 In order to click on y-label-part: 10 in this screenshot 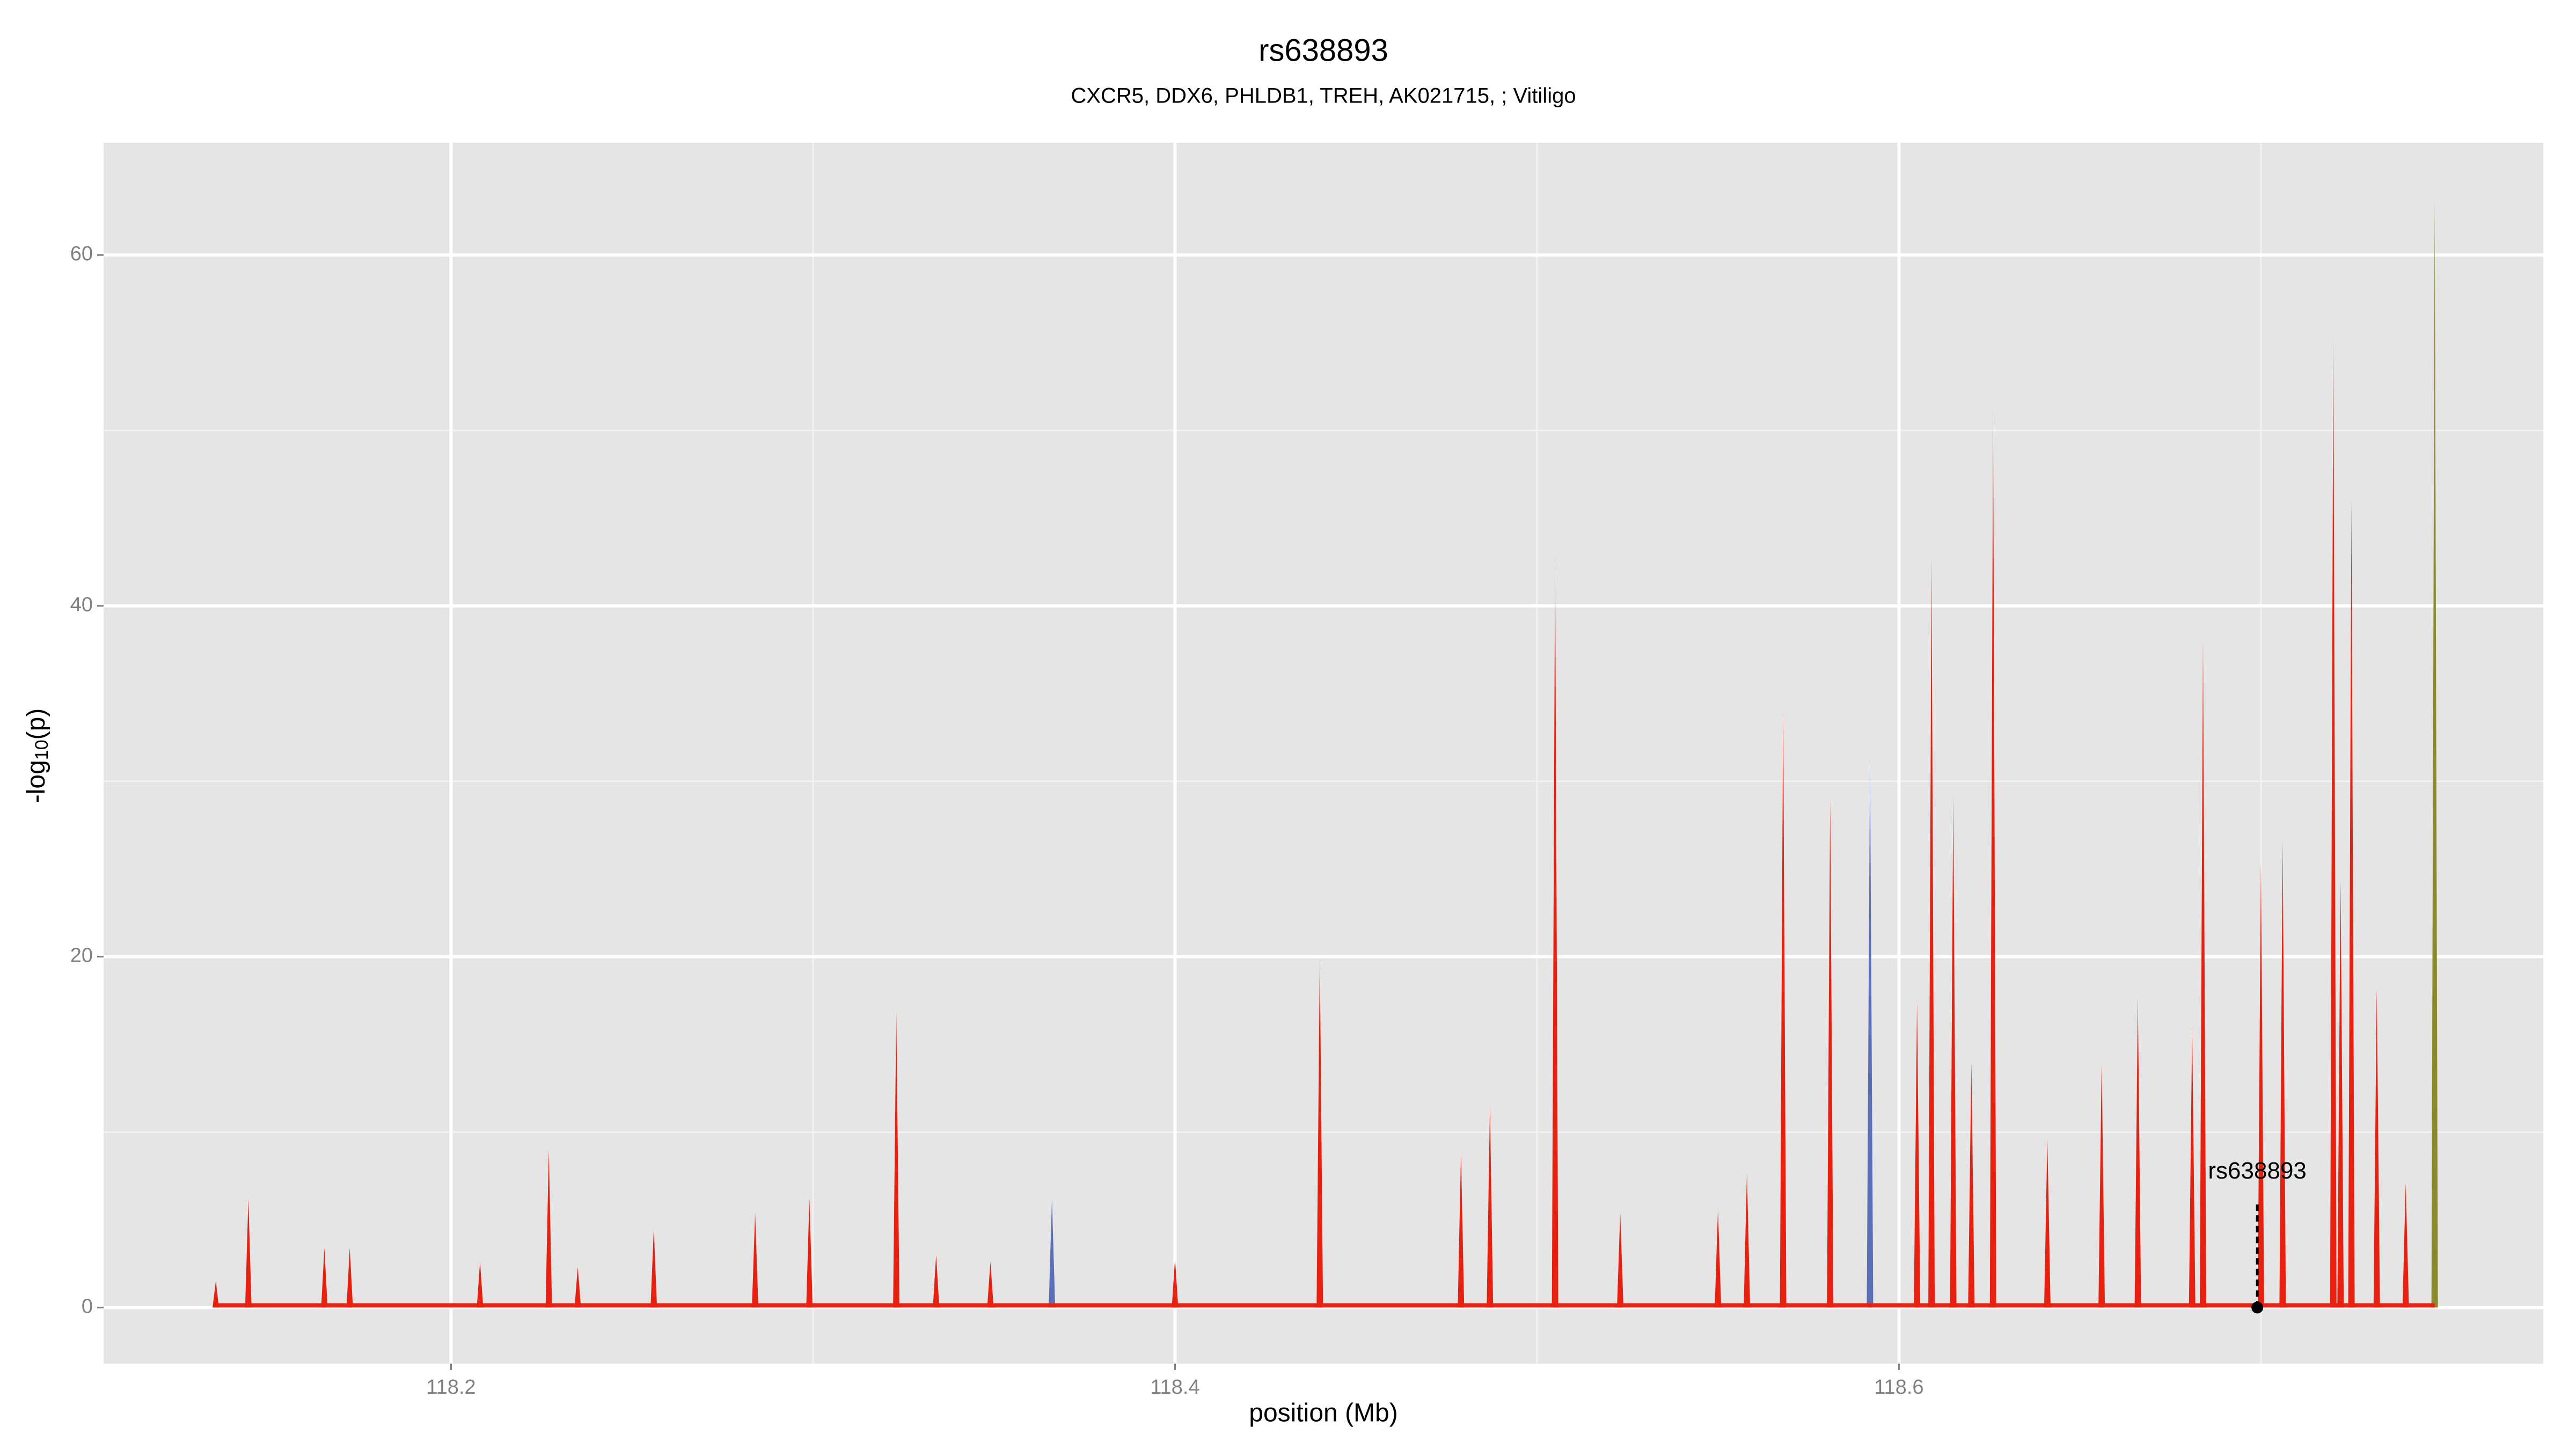, I will do `click(42, 750)`.